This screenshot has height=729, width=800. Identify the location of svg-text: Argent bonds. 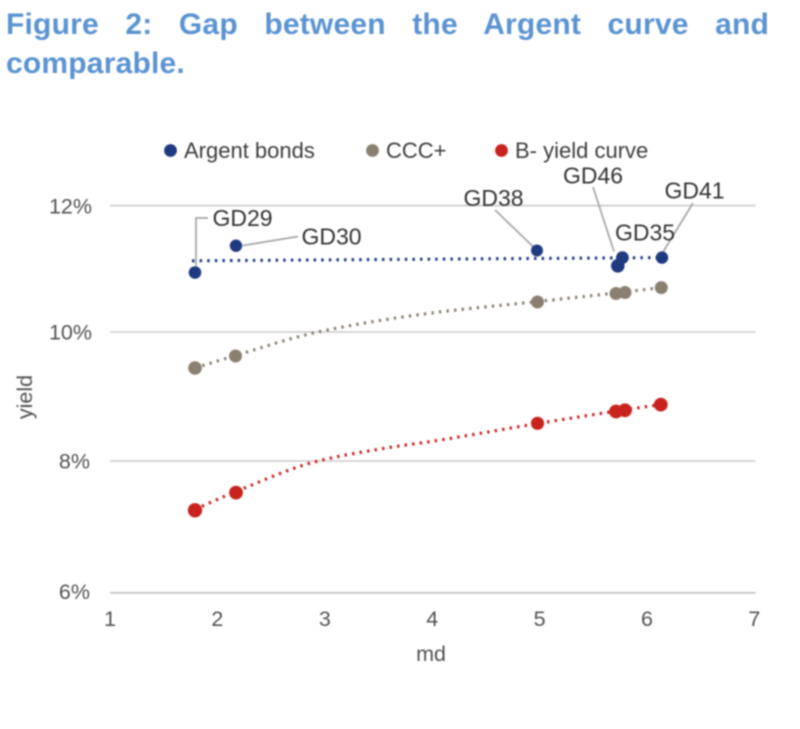
(249, 150).